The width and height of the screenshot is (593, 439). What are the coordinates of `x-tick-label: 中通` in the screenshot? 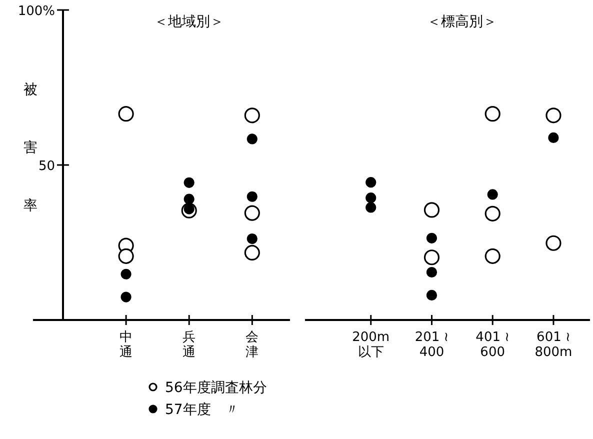 It's located at (126, 345).